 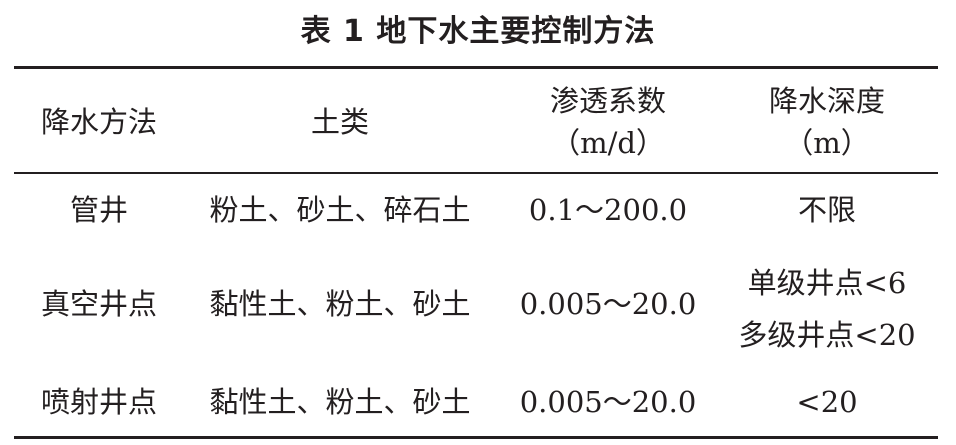 What do you see at coordinates (98, 210) in the screenshot?
I see `row-1-method: 管井` at bounding box center [98, 210].